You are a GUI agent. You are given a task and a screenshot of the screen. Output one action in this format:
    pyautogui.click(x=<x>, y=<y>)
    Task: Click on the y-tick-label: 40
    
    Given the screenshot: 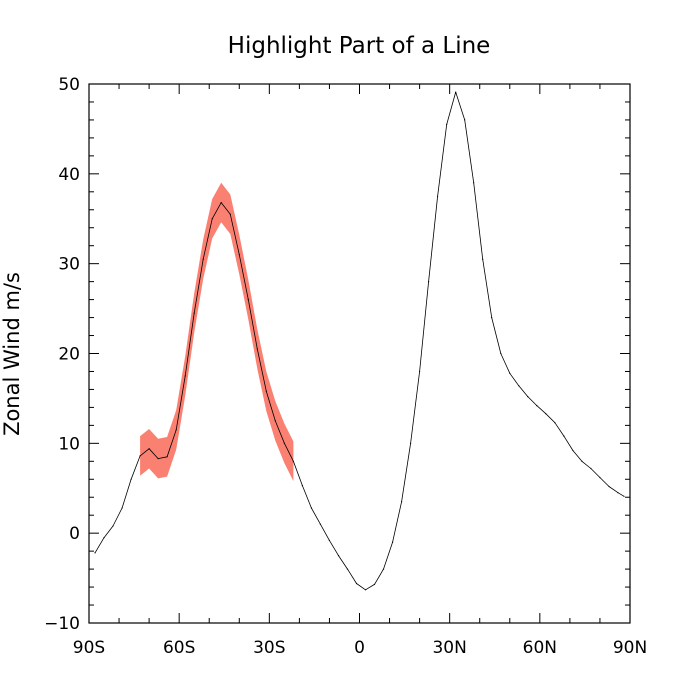 What is the action you would take?
    pyautogui.click(x=69, y=175)
    